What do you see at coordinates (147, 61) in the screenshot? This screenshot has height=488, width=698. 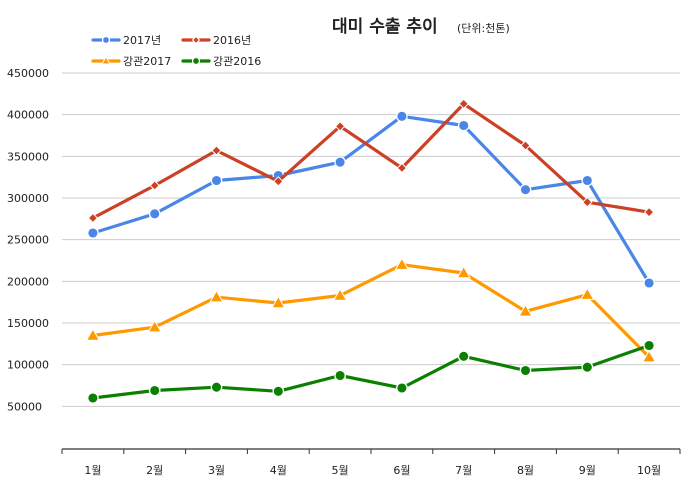 I see `legend-label-eab095eab4802017: 강관2017` at bounding box center [147, 61].